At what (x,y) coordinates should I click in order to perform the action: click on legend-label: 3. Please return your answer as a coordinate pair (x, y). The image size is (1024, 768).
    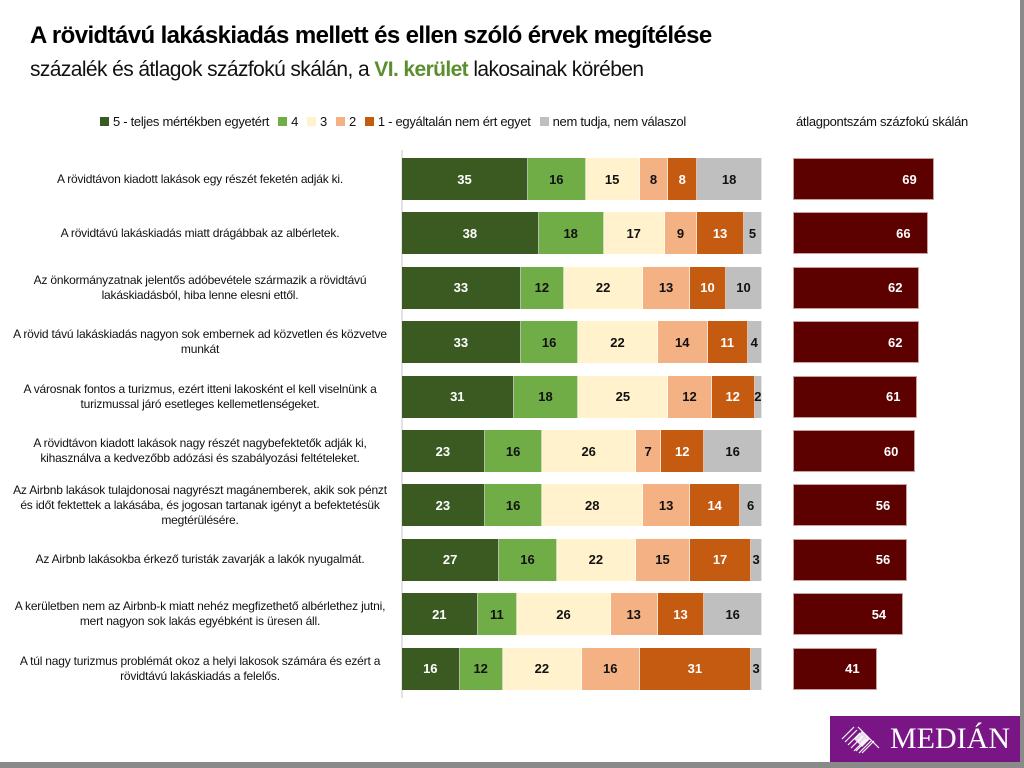
    Looking at the image, I should click on (323, 121).